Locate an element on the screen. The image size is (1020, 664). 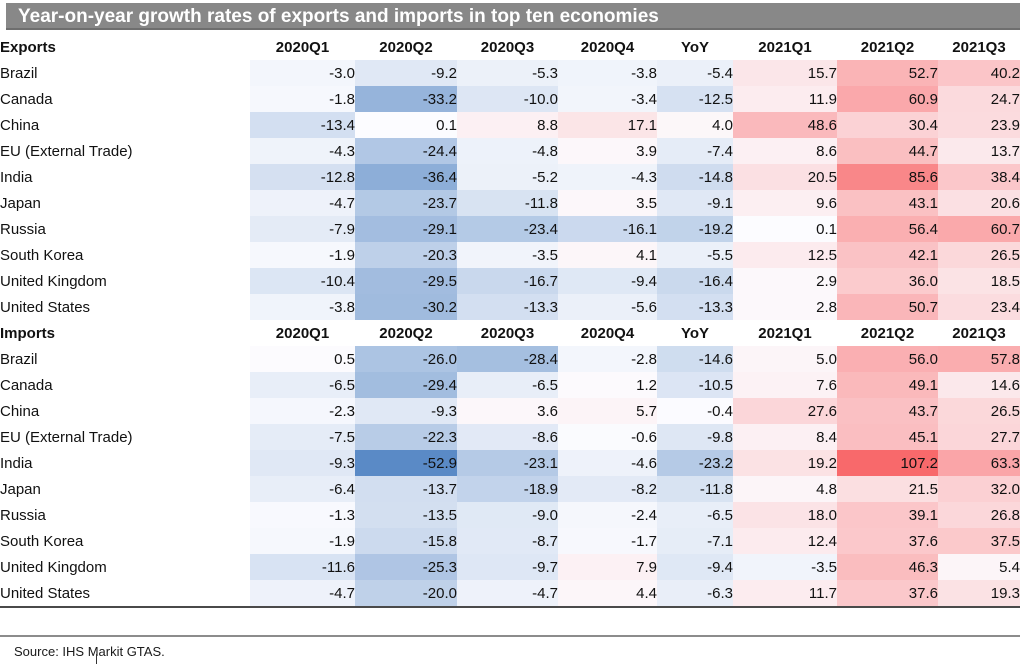
column-header: 2021Q1 is located at coordinates (785, 47).